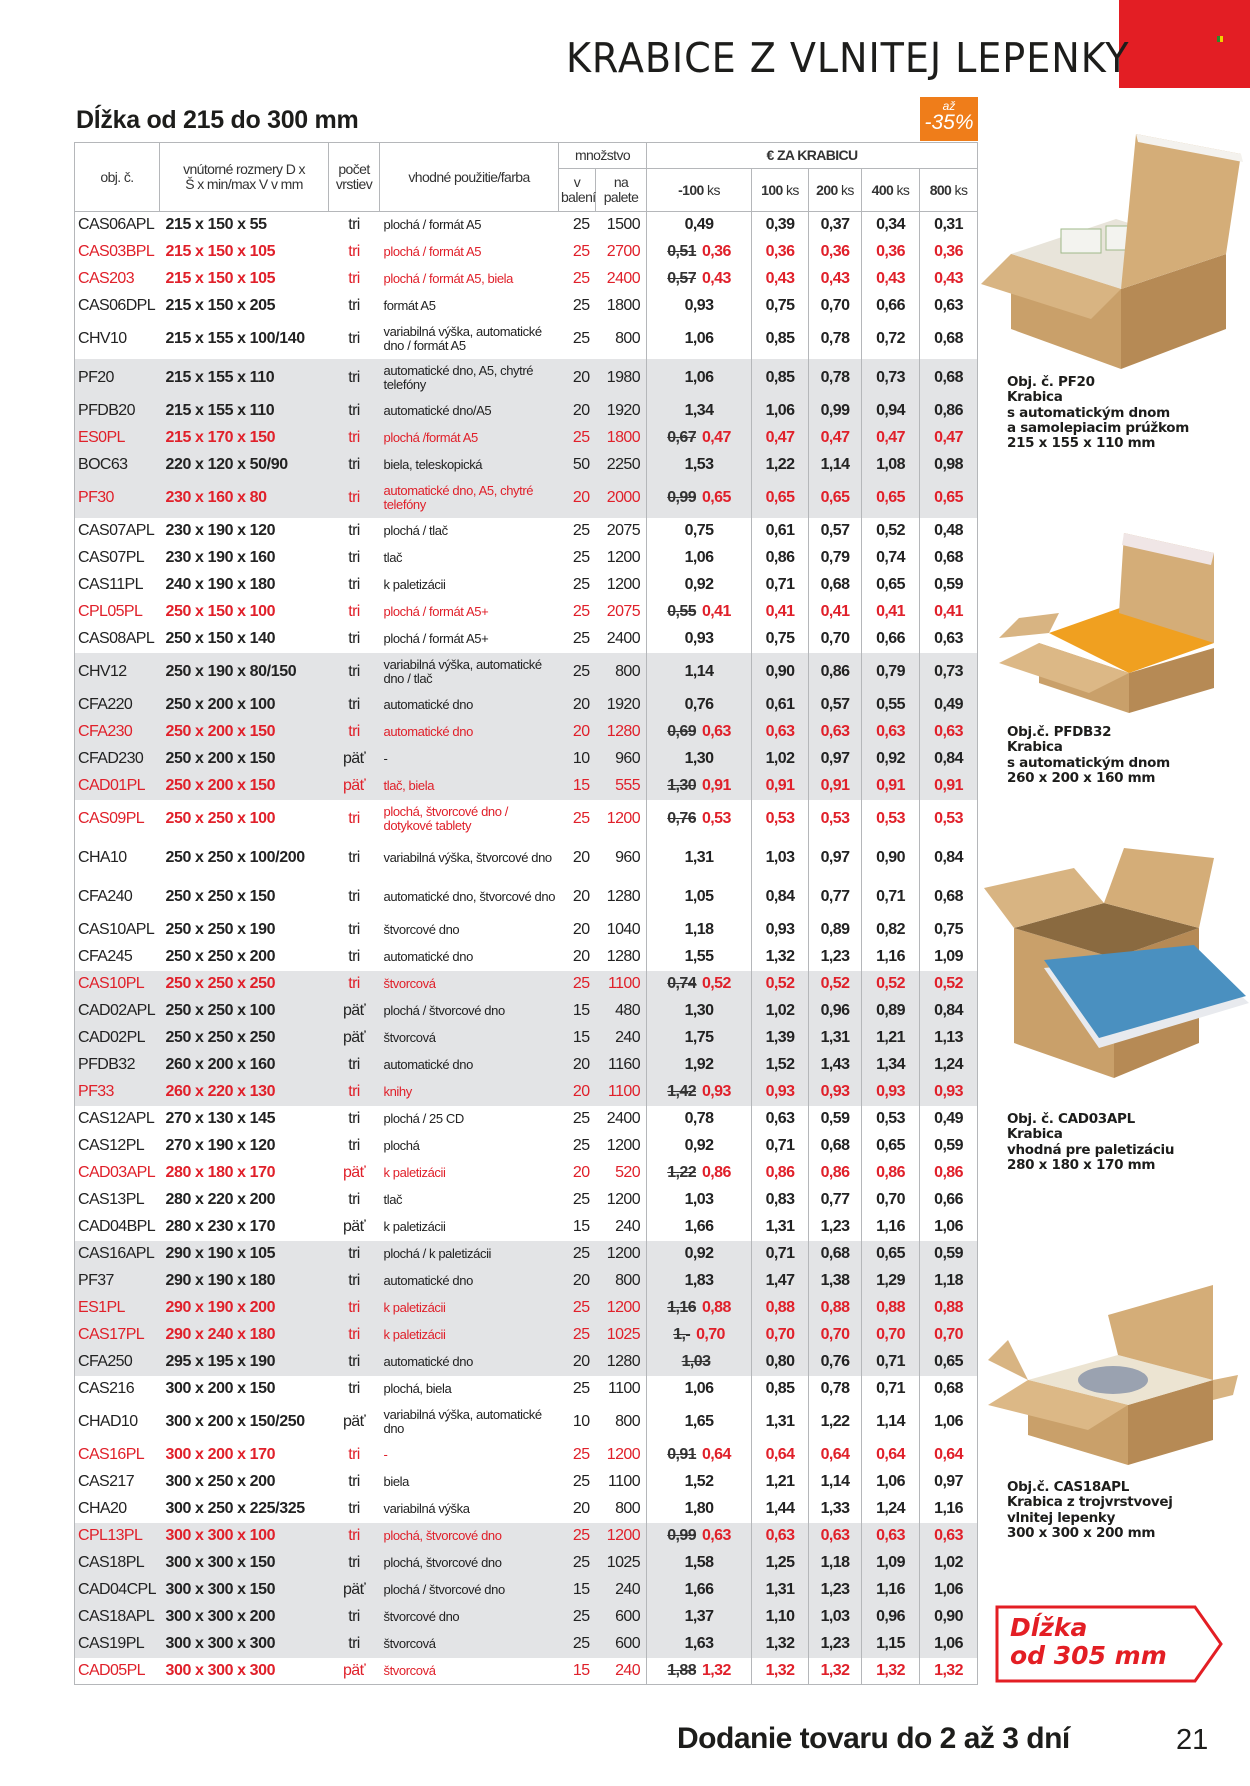  What do you see at coordinates (681, 818) in the screenshot?
I see `old-price: 0,76` at bounding box center [681, 818].